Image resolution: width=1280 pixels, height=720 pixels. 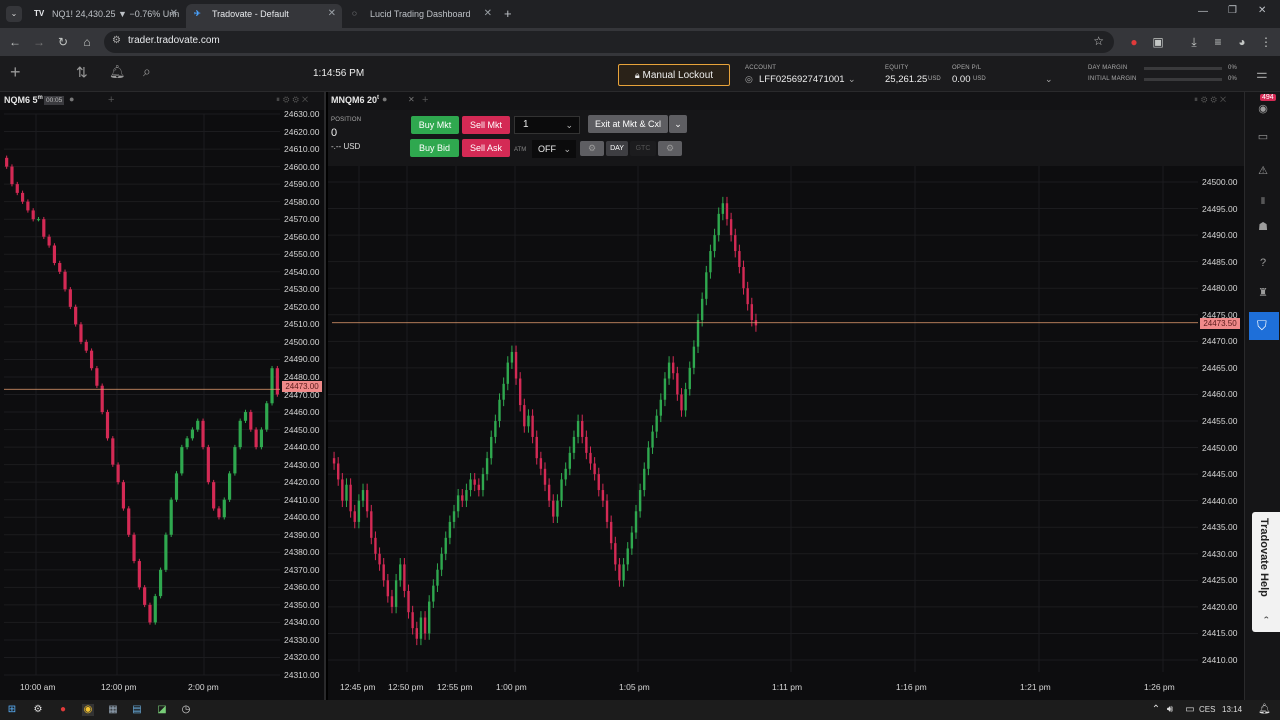 I want to click on bell-icon: 🔔︎, so click(x=117, y=71).